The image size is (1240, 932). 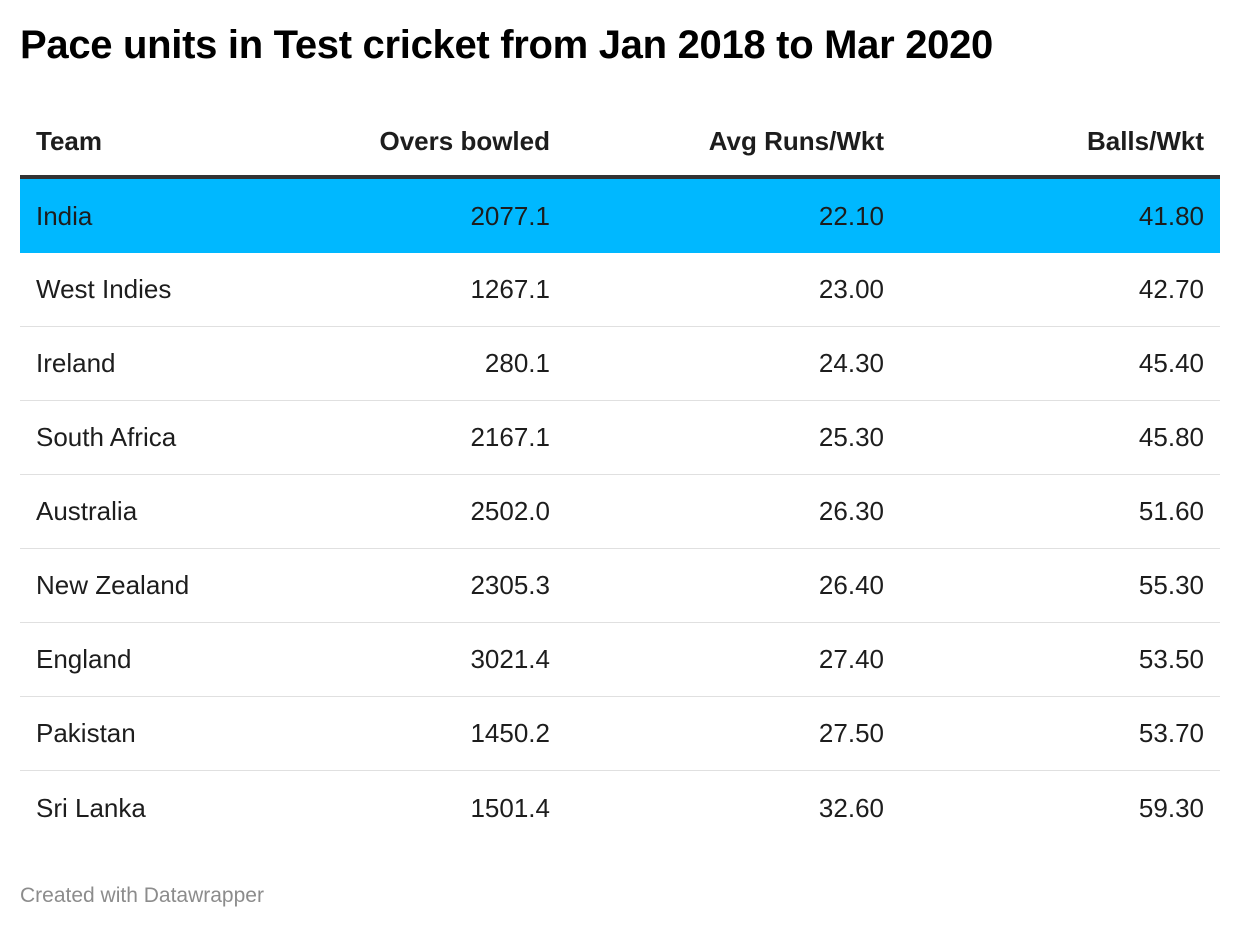 I want to click on cell-avg-runs-per-wkt: 26.30, so click(x=851, y=511).